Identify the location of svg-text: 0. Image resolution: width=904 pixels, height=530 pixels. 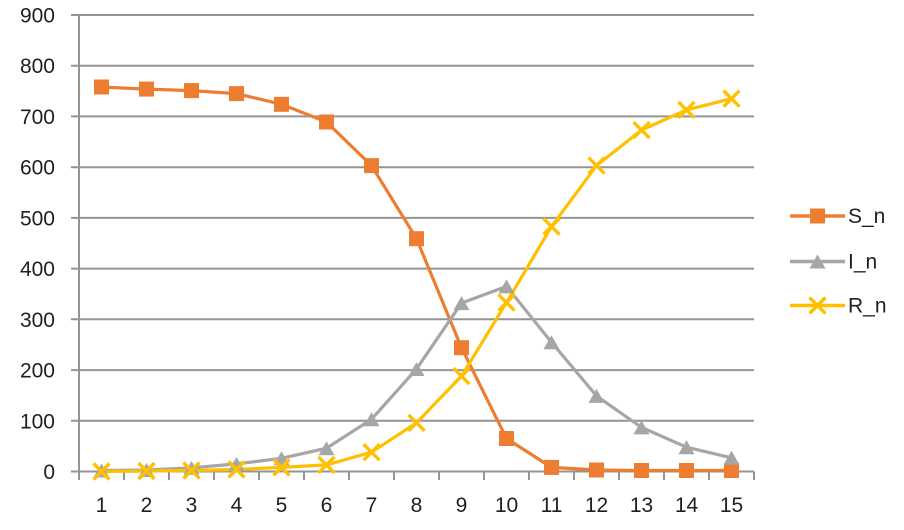
(49, 472).